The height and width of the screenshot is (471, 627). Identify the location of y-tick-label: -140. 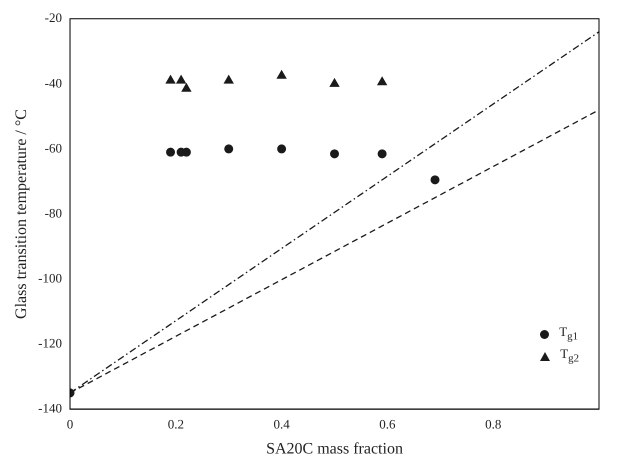
(50, 408).